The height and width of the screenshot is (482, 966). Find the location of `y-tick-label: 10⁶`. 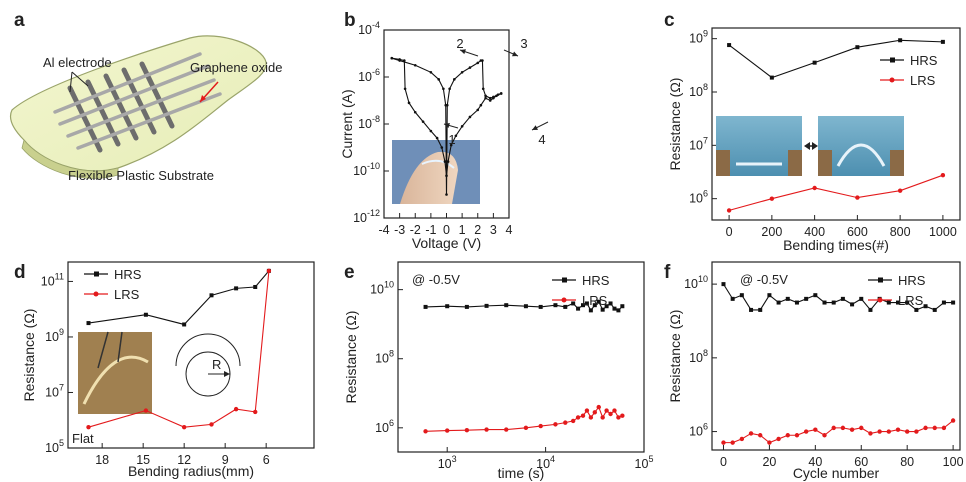

y-tick-label: 10⁶ is located at coordinates (384, 426).